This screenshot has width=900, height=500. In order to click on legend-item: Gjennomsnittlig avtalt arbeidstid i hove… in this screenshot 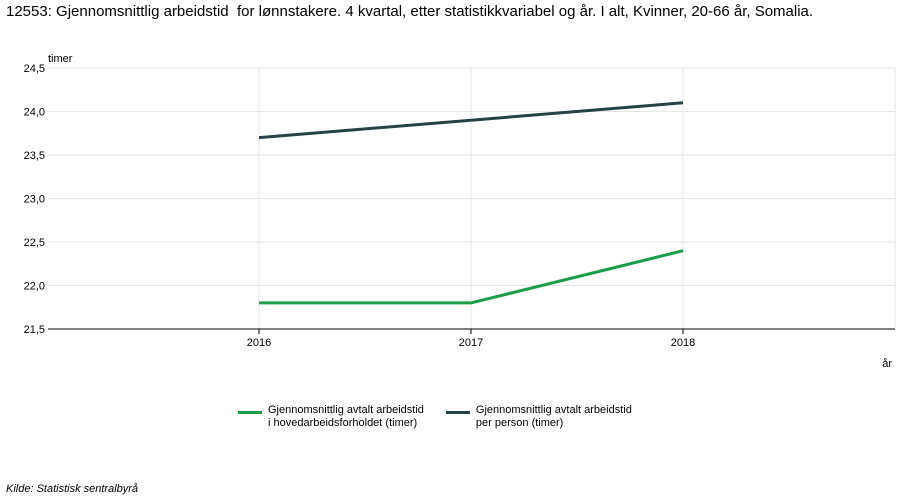, I will do `click(331, 417)`.